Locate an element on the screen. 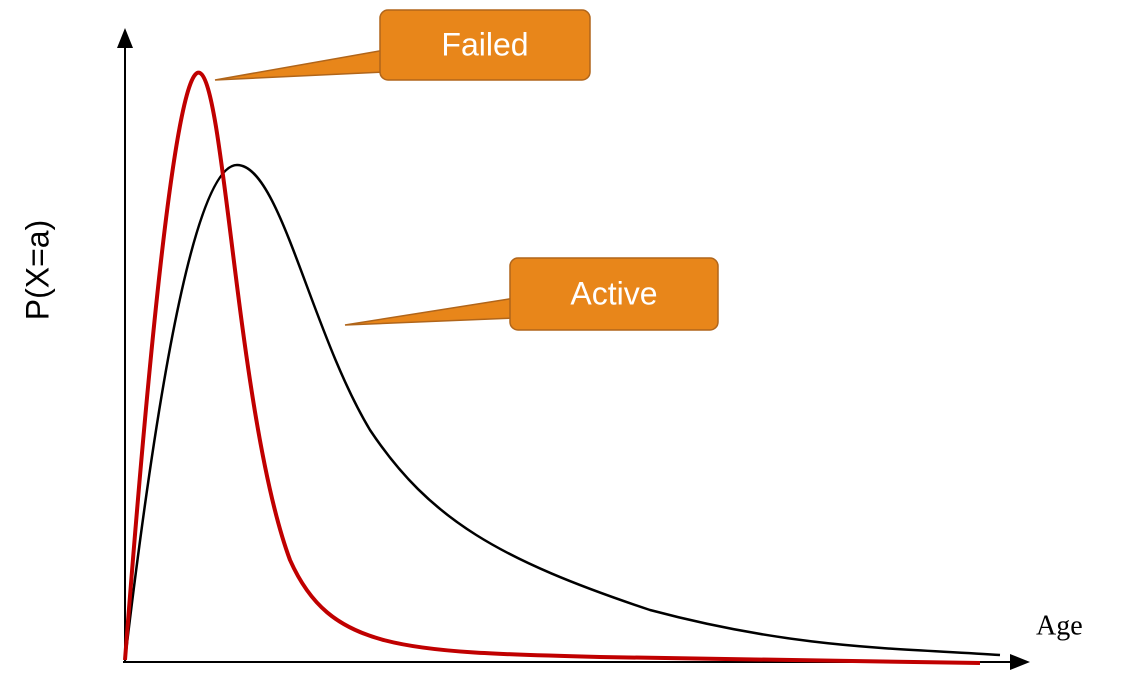  callout-label: Failed is located at coordinates (484, 44).